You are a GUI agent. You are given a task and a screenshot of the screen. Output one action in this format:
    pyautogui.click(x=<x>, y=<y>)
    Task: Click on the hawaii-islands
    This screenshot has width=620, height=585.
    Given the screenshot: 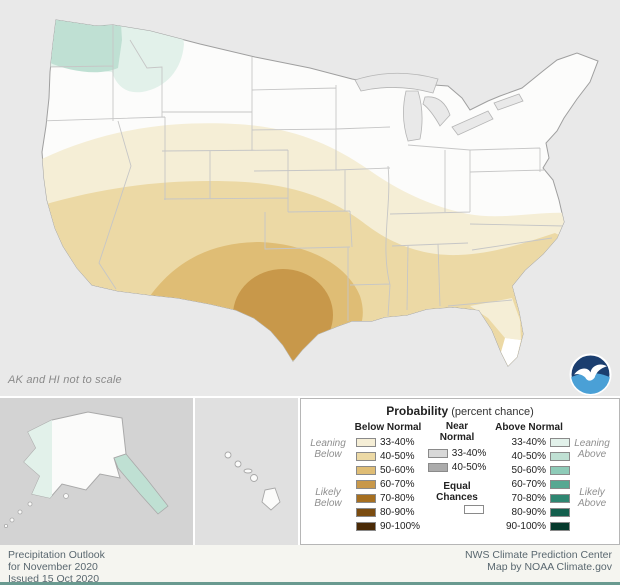 What is the action you would take?
    pyautogui.click(x=252, y=481)
    